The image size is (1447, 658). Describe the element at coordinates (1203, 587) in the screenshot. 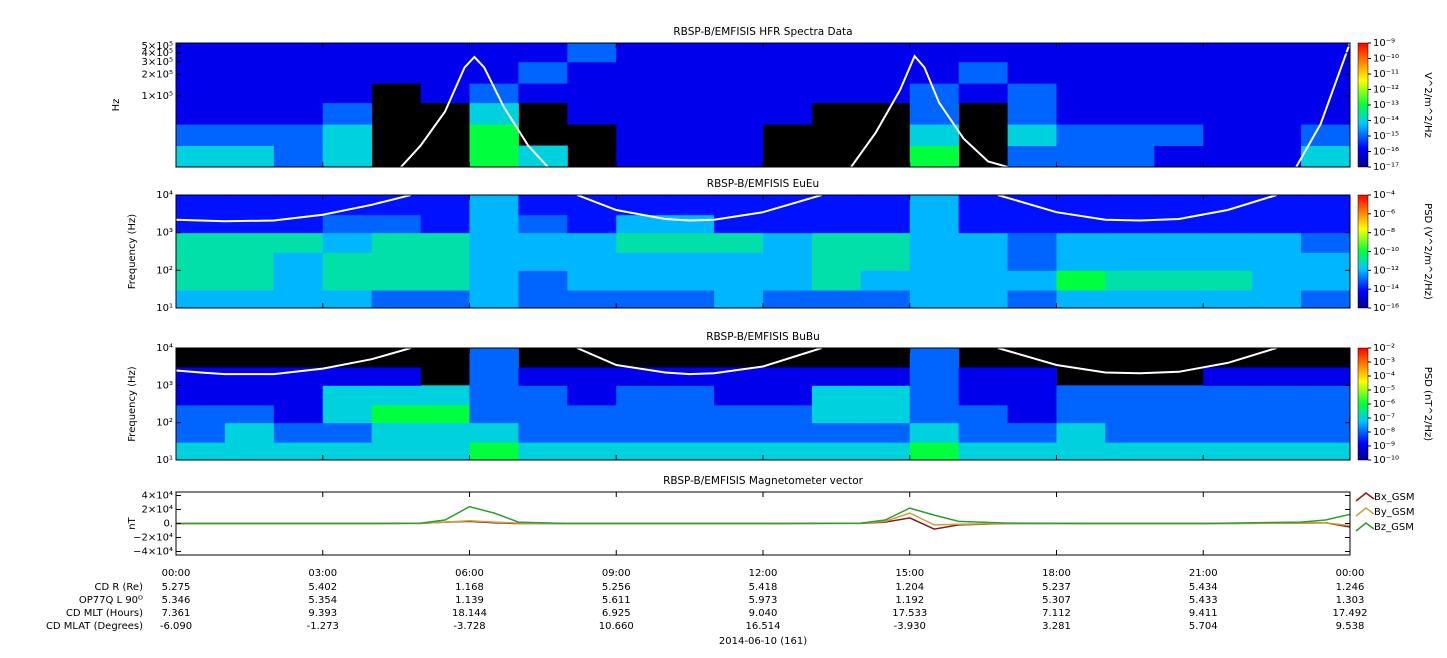

I see `ephemeris-value: 5.434` at that location.